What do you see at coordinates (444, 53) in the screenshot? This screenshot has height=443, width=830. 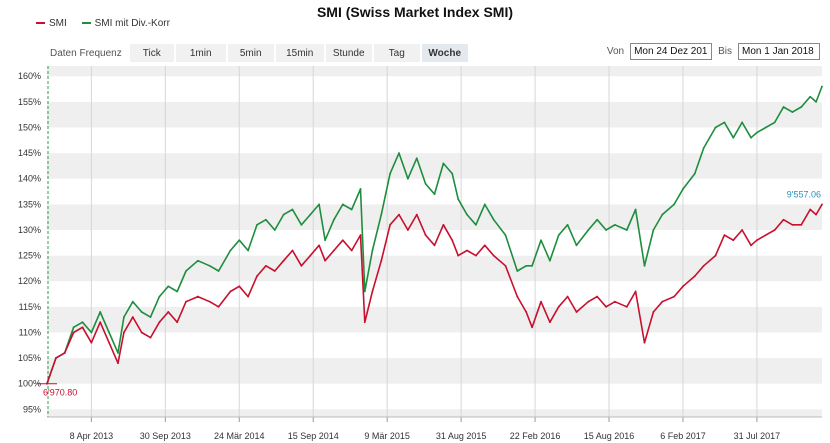 I see `frequency-button-woche: Woche` at bounding box center [444, 53].